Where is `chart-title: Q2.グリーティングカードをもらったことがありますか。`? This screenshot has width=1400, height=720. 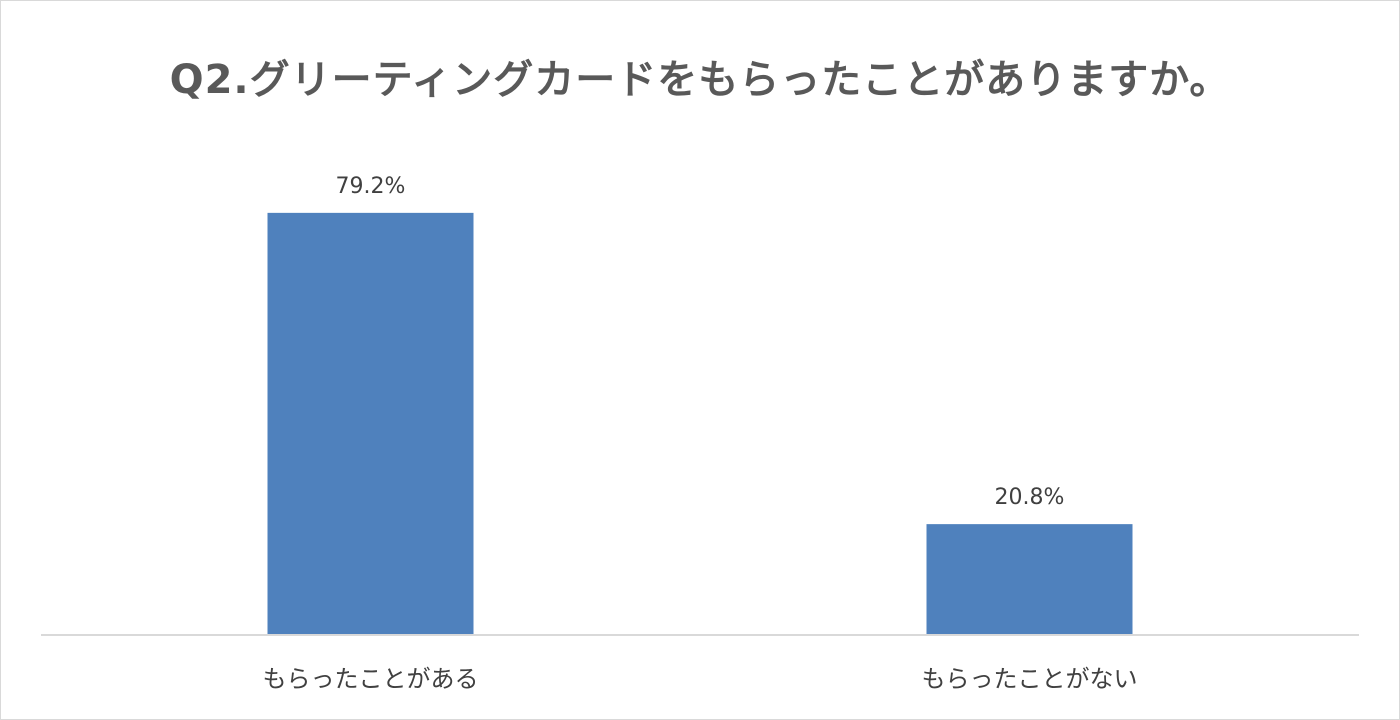 chart-title: Q2.グリーティングカードをもらったことがありますか。 is located at coordinates (700, 80).